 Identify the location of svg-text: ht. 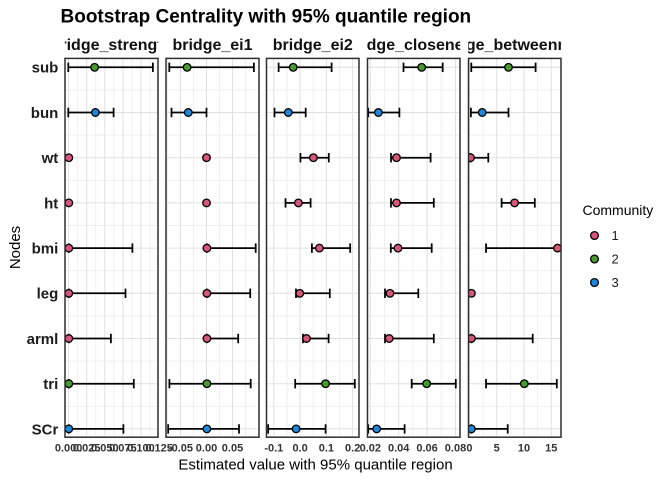
(51, 203).